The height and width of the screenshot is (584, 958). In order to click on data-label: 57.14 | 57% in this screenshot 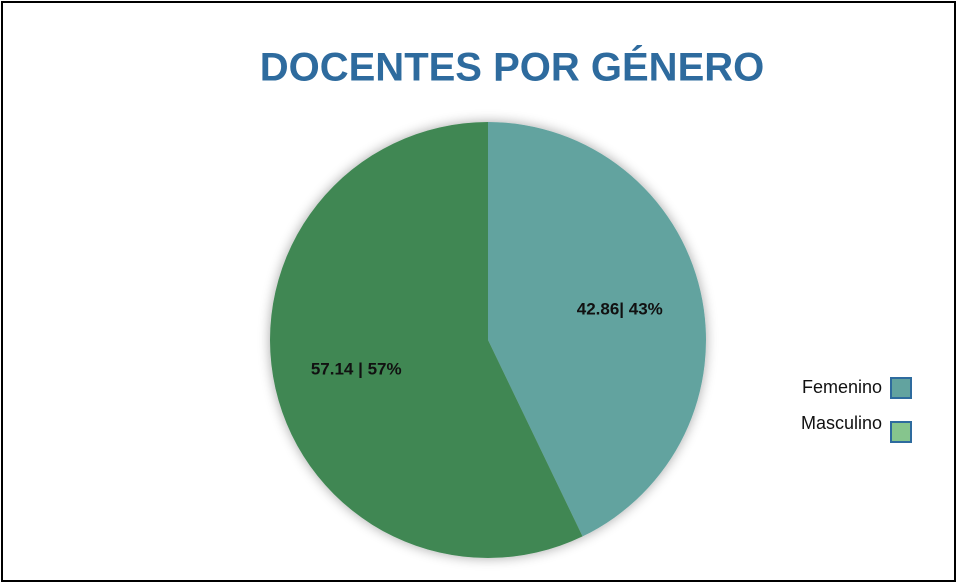, I will do `click(356, 369)`.